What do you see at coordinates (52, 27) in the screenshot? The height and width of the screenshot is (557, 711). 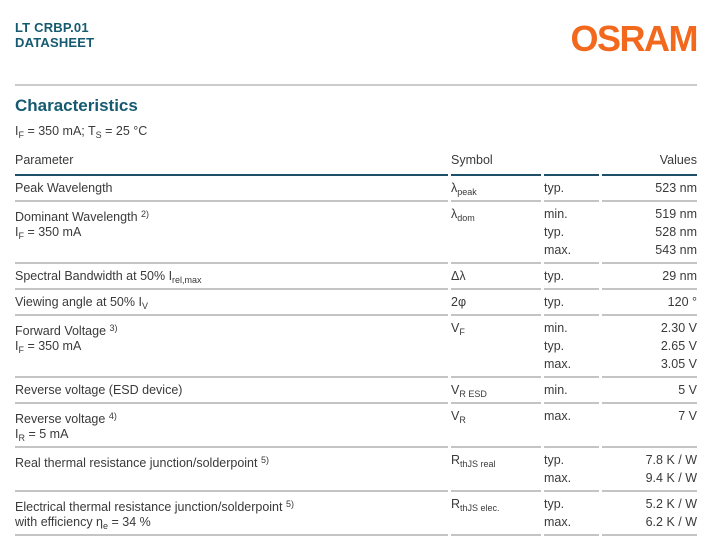 I see `product-name: LT CRBP.01` at bounding box center [52, 27].